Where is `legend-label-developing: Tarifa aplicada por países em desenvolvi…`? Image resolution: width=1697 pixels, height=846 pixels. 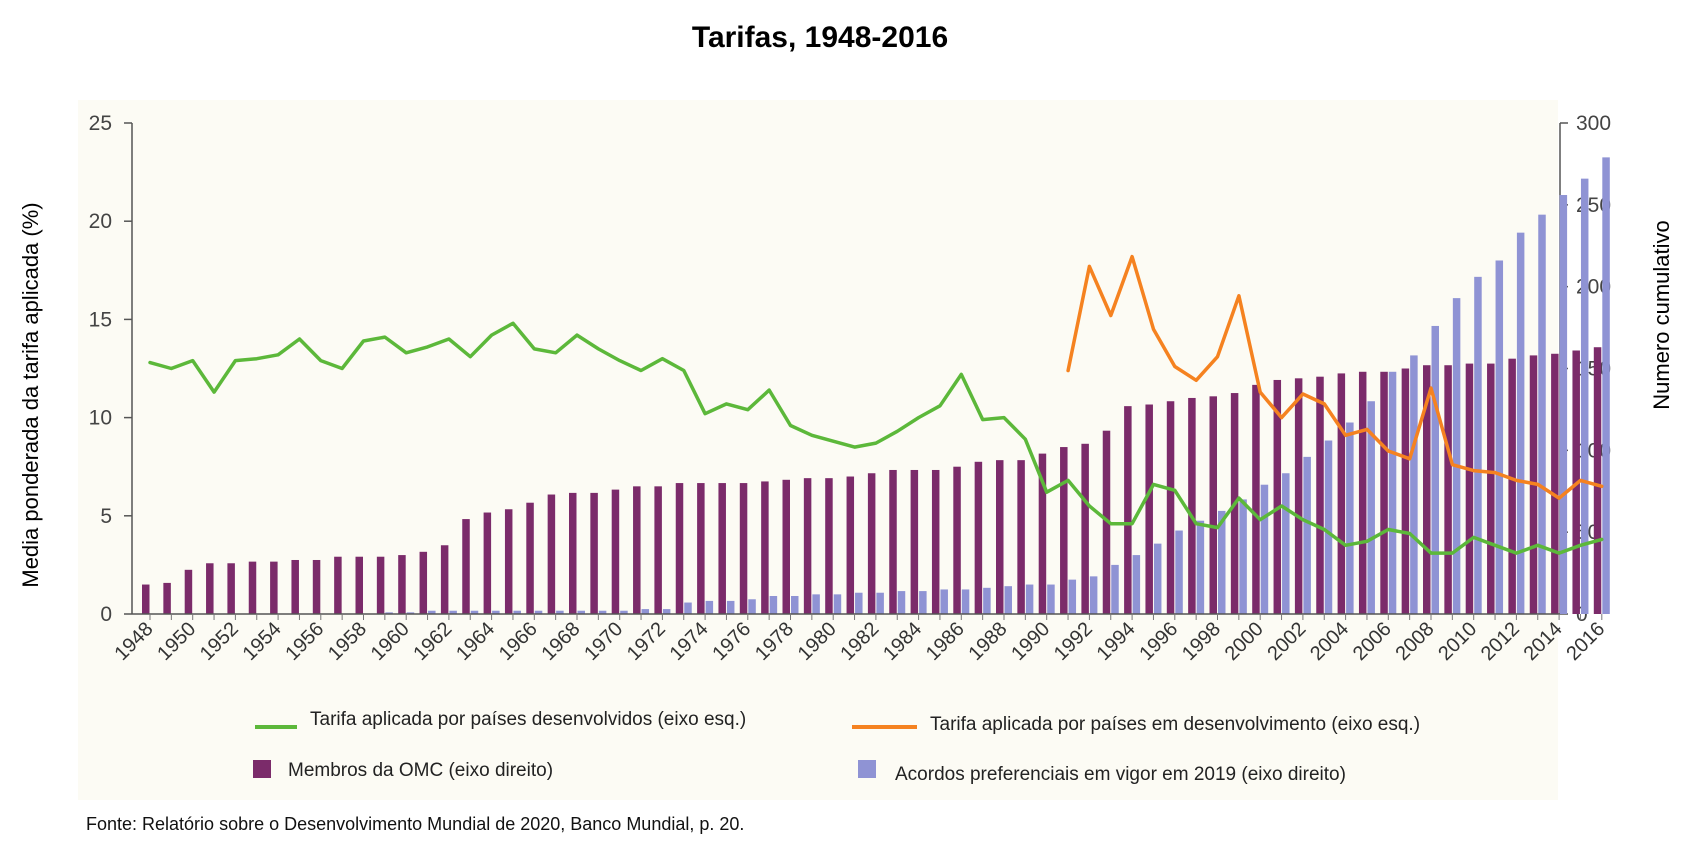
legend-label-developing: Tarifa aplicada por países em desenvolvi… is located at coordinates (1175, 724).